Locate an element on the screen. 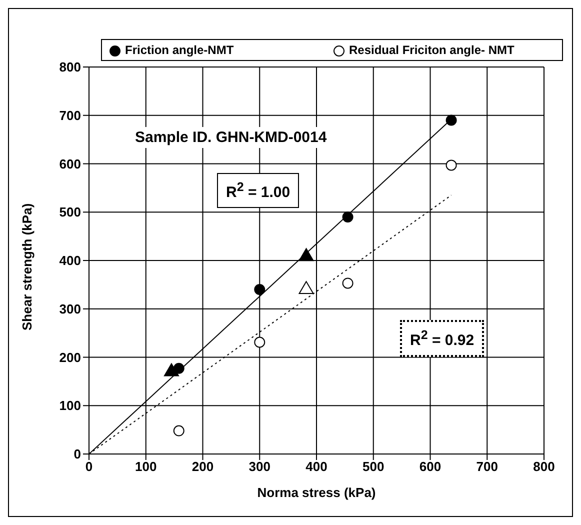  y-tick-label: 800 is located at coordinates (70, 67).